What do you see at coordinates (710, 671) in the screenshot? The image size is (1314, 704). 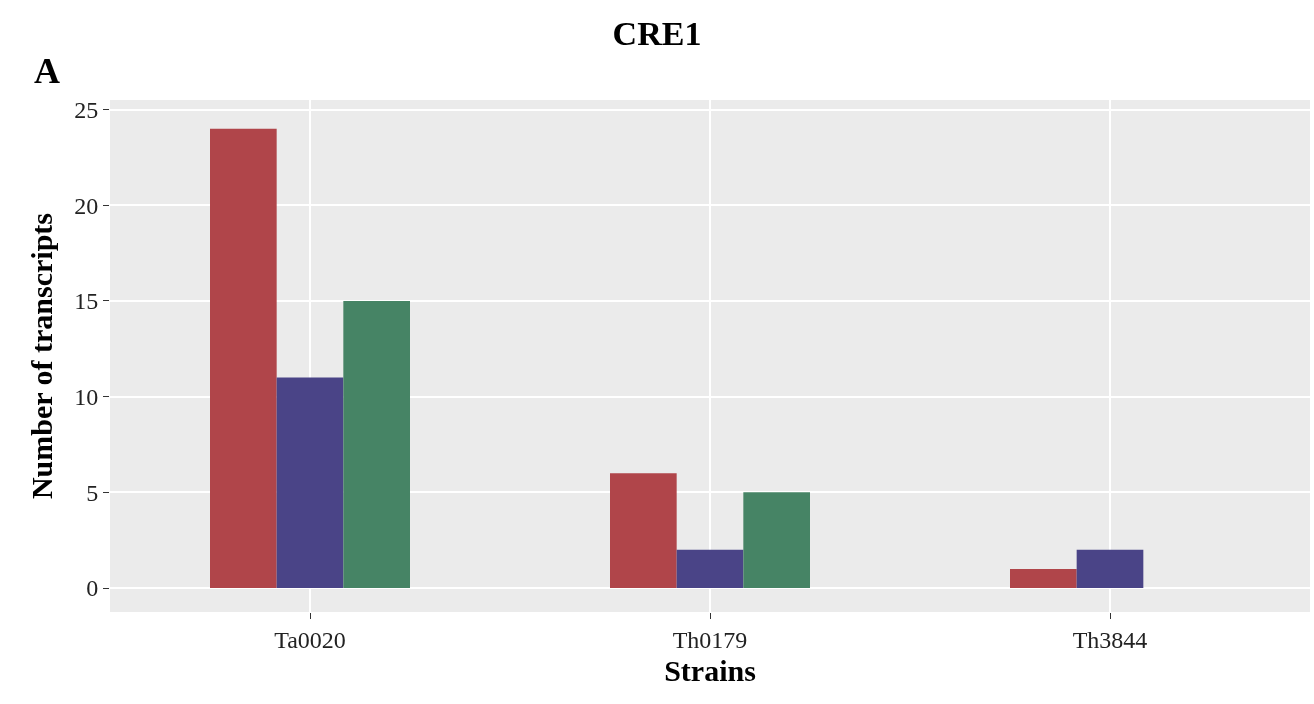 I see `x-axis-title: Strains` at bounding box center [710, 671].